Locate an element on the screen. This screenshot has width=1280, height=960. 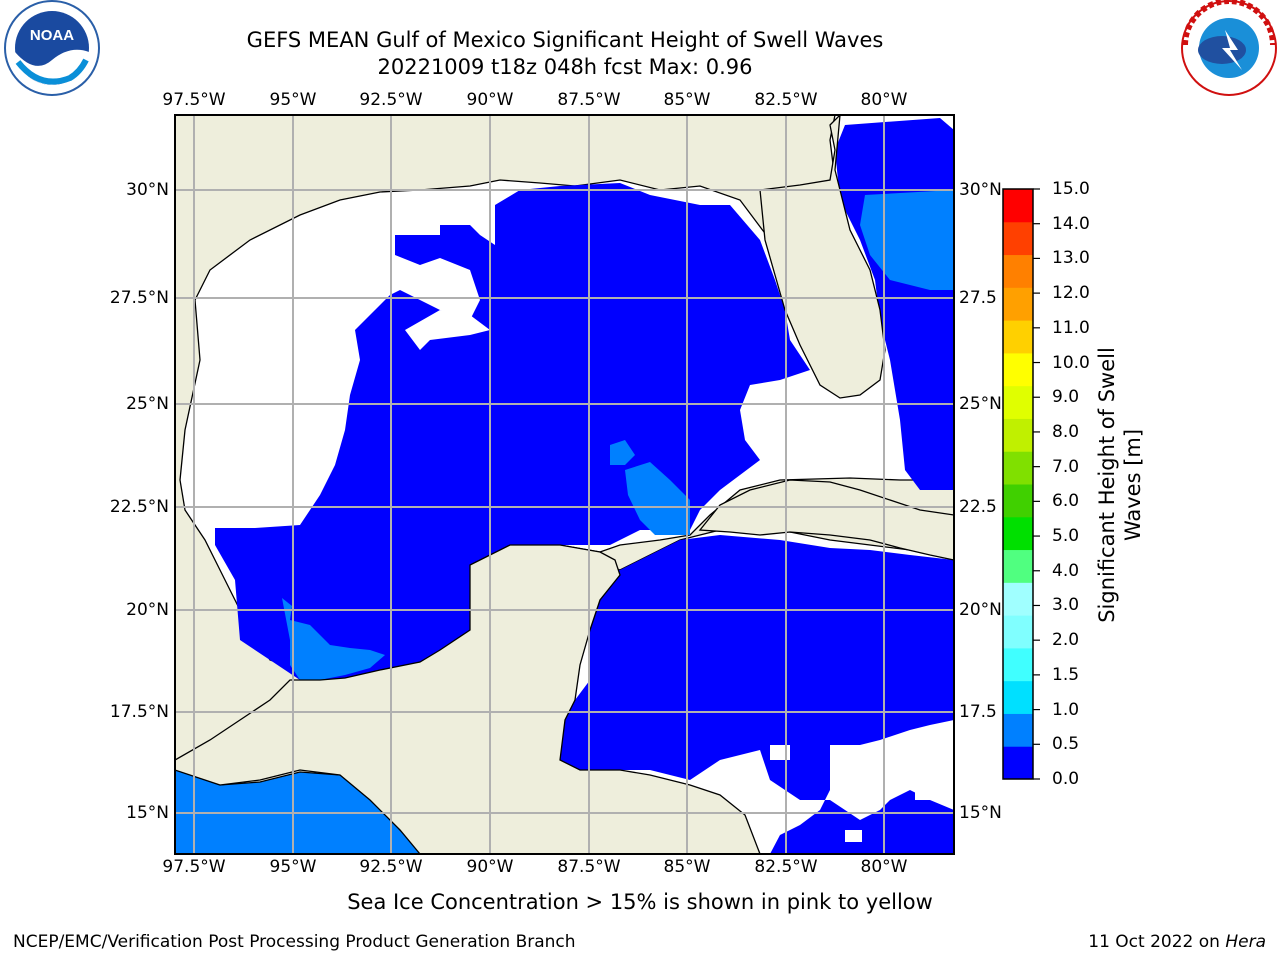
lon-label-top: 97.5°W is located at coordinates (194, 100).